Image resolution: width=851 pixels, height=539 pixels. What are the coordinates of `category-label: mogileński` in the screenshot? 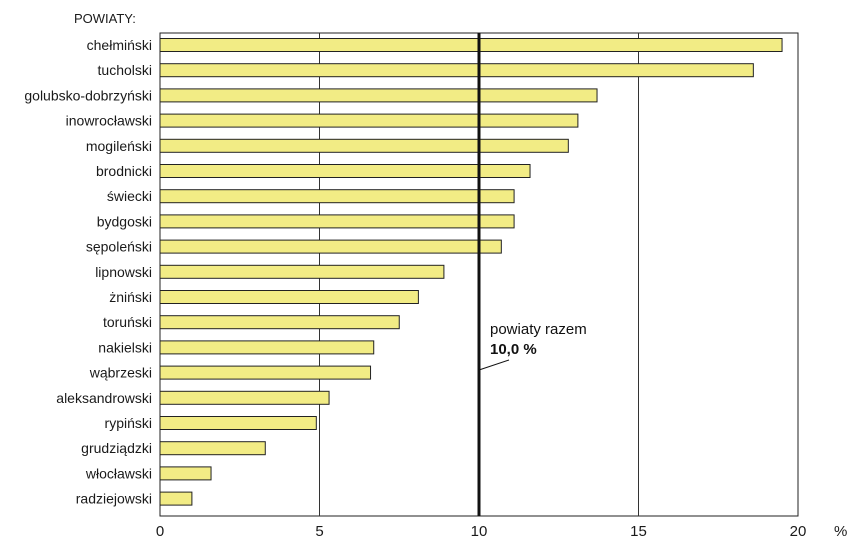 It's located at (119, 146).